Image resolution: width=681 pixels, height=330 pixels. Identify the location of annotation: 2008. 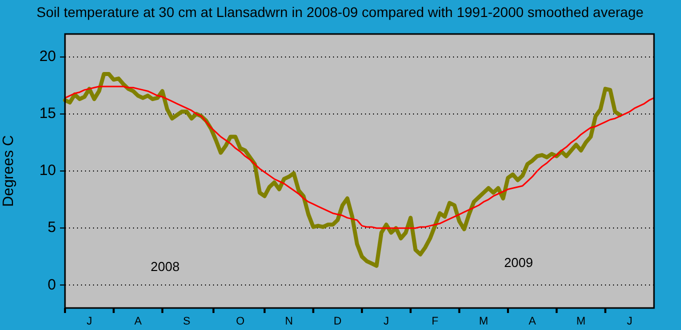
(165, 266).